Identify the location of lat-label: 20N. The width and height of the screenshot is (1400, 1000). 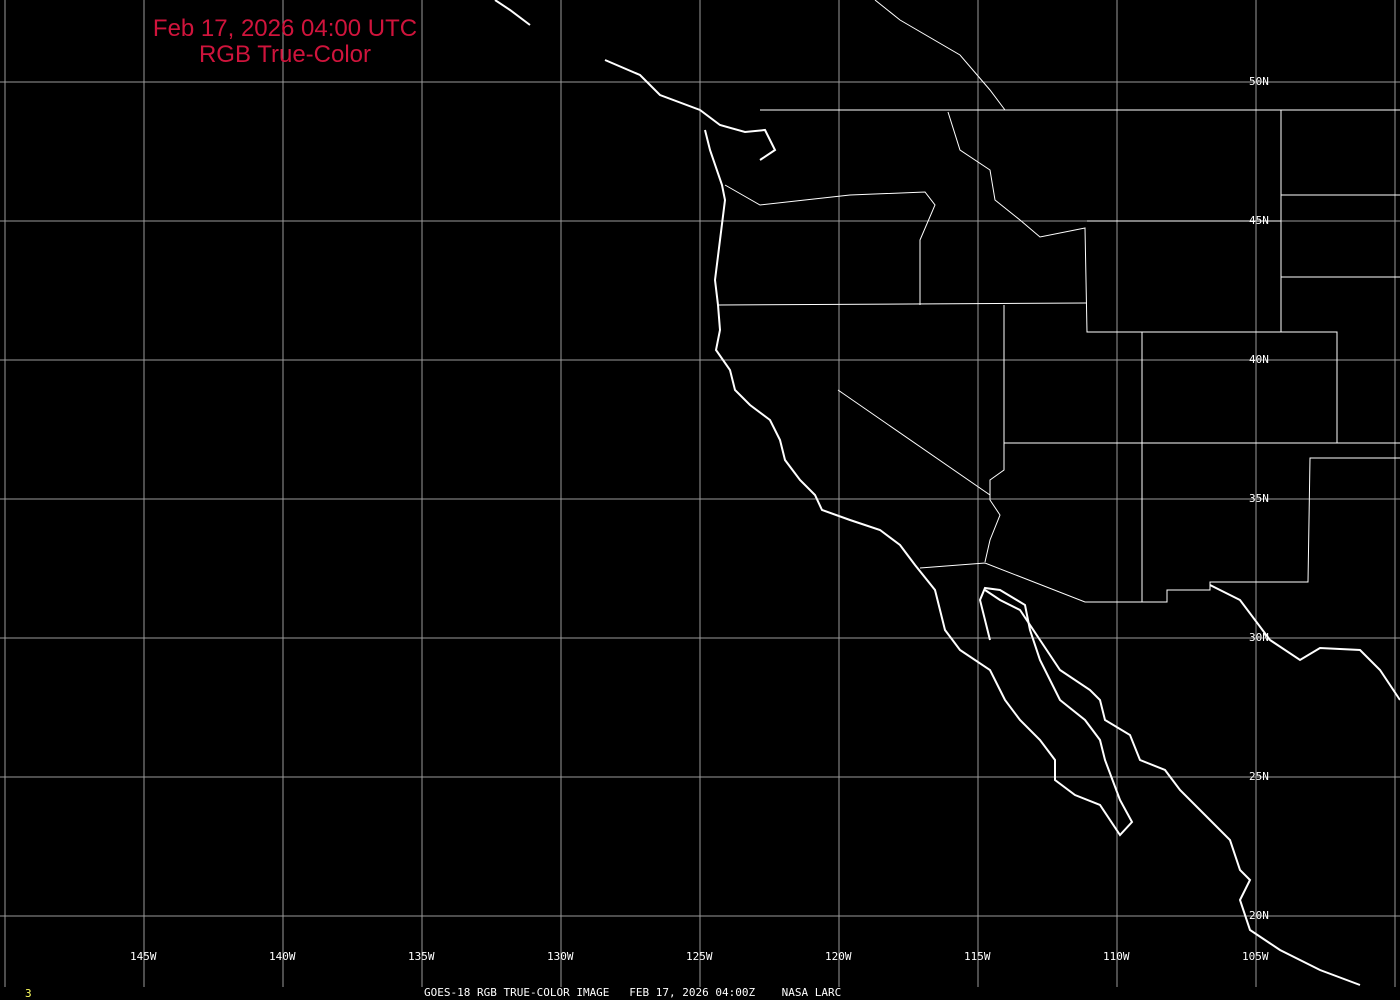
(1259, 915).